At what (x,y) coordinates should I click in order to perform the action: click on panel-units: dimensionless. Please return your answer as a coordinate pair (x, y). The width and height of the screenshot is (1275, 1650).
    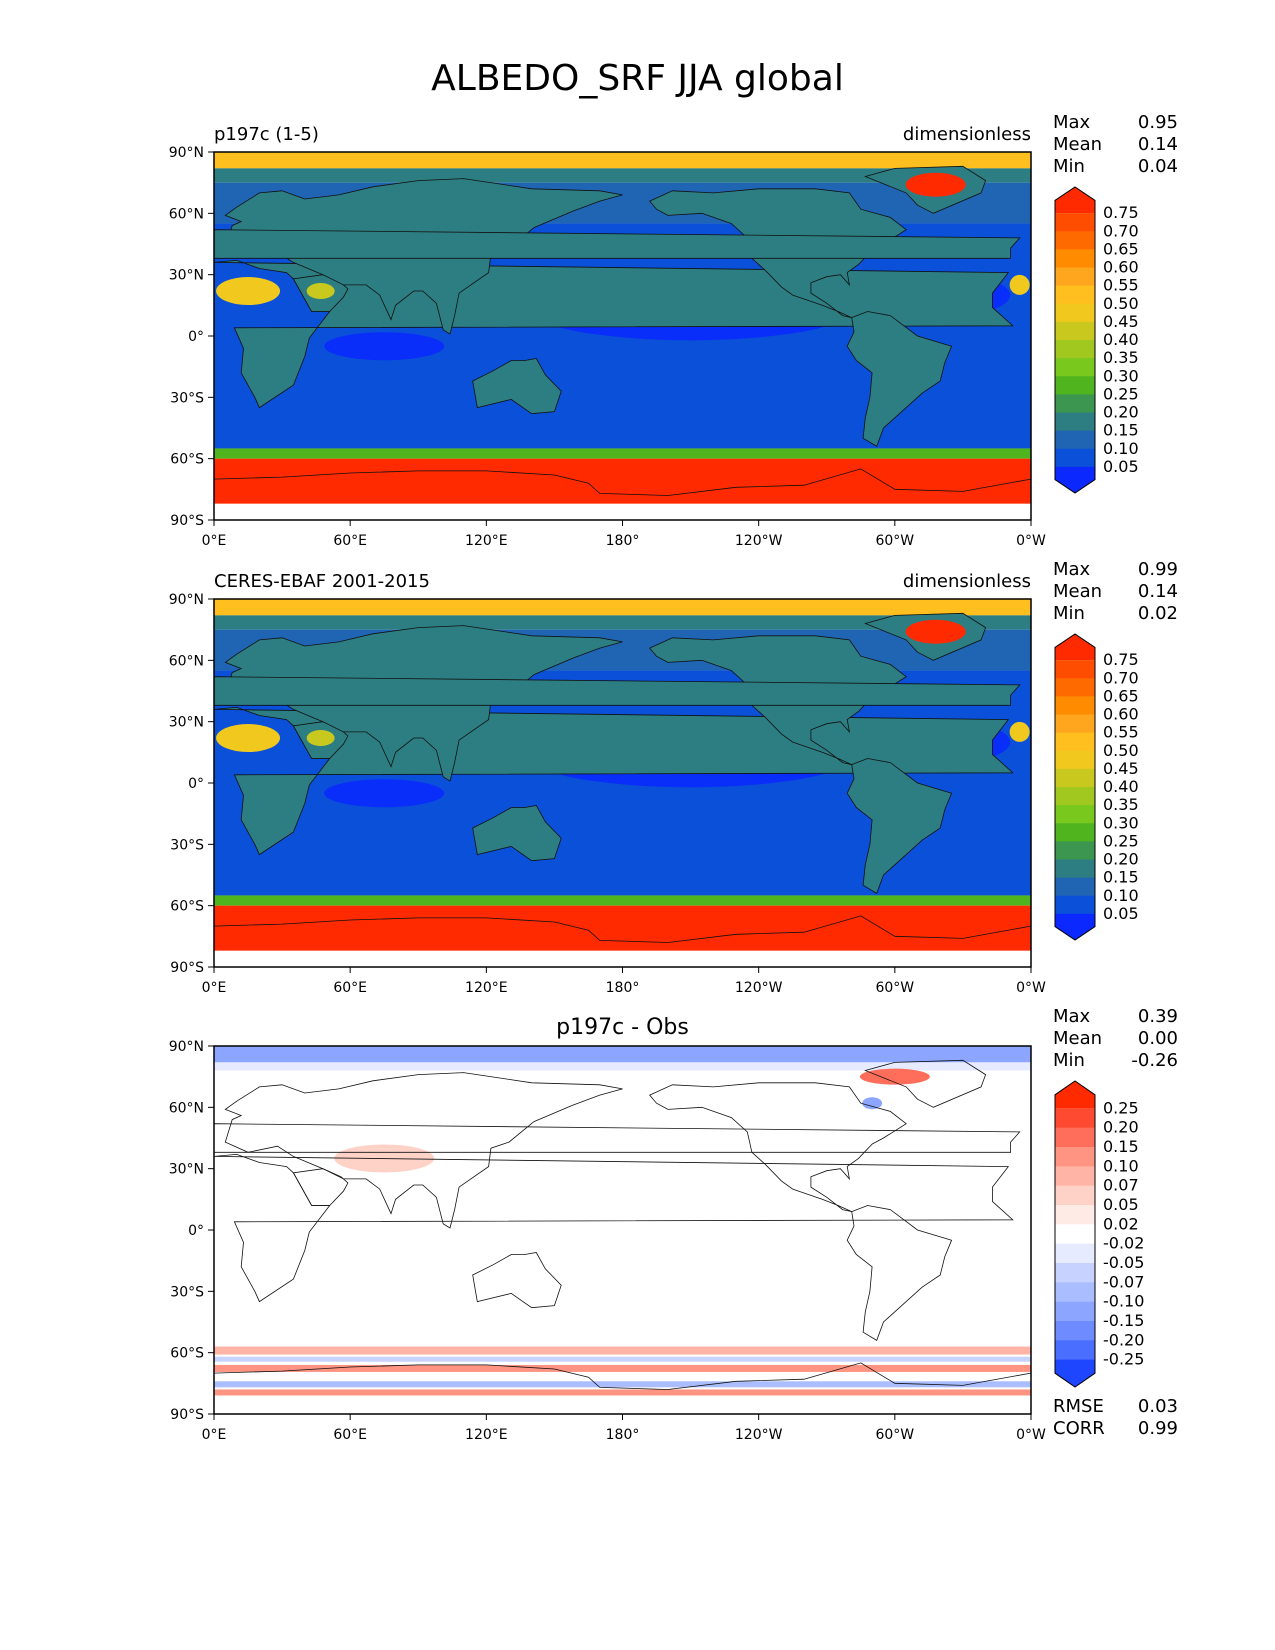
    Looking at the image, I should click on (967, 134).